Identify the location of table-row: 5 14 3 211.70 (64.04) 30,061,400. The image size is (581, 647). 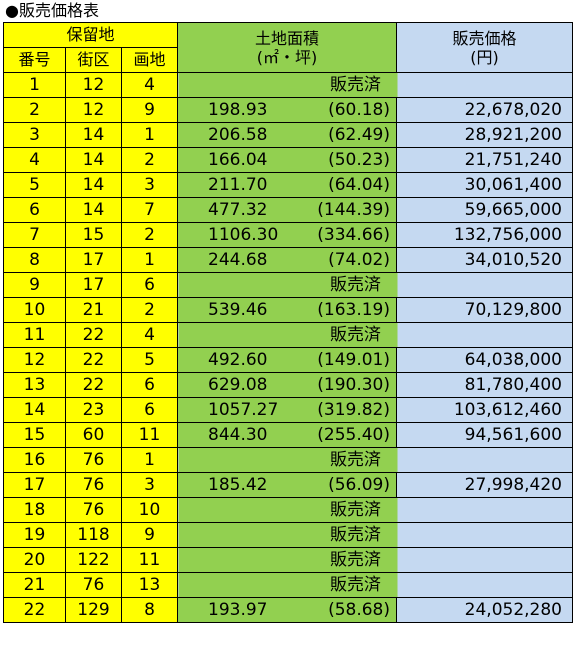
(288, 185).